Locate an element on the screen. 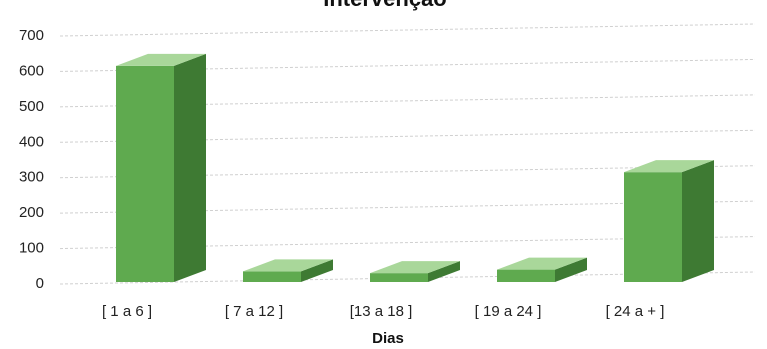 The image size is (767, 349). x-tick-label: [13 a 18 ] is located at coordinates (381, 311).